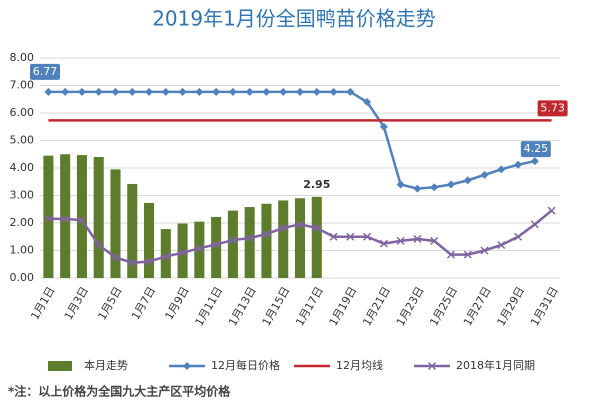  I want to click on footnote: *注：以上价格为全国九大主产区平均价格, so click(119, 391).